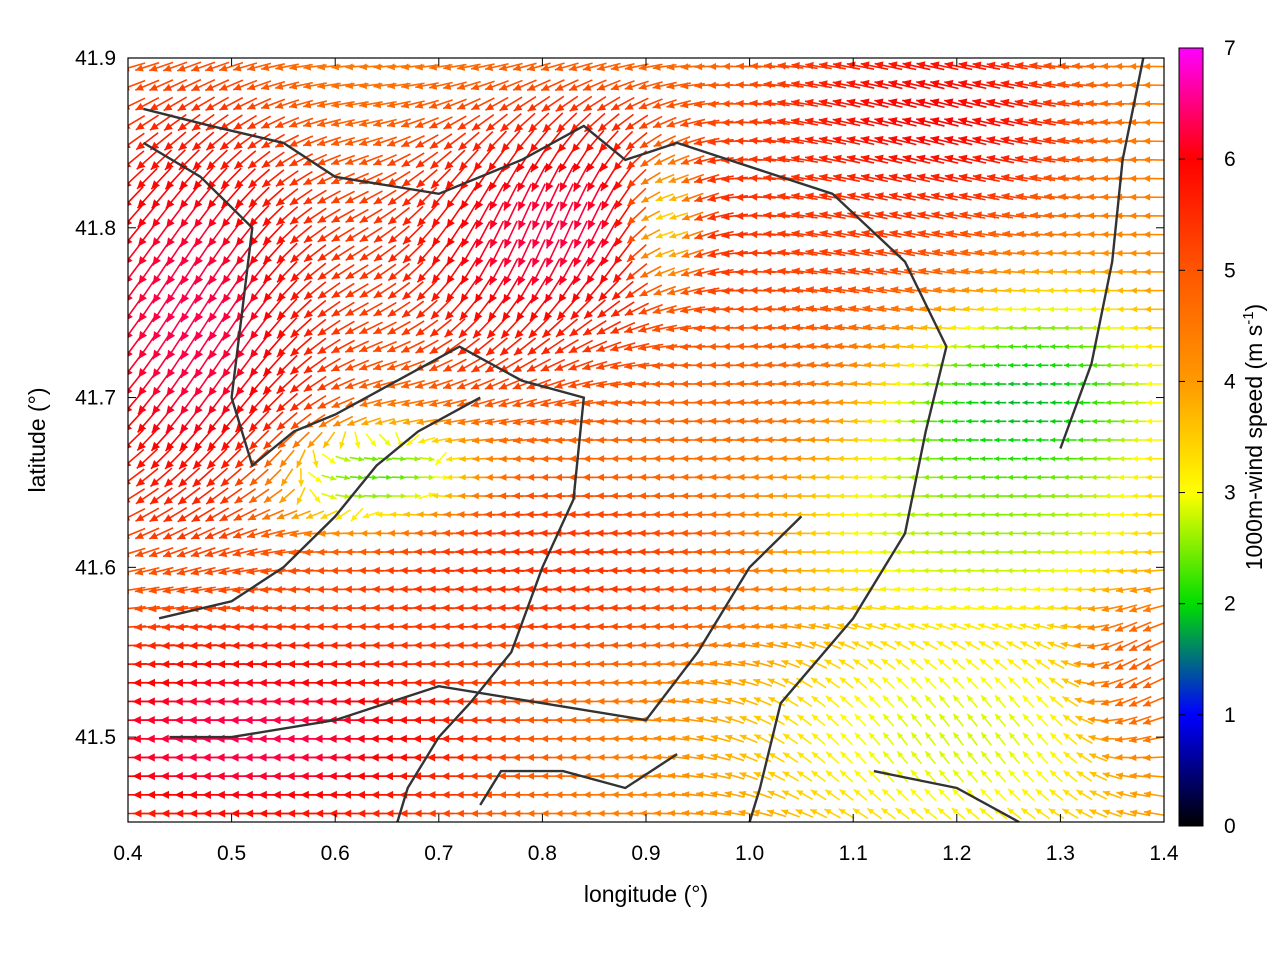 Image resolution: width=1280 pixels, height=960 pixels. What do you see at coordinates (486, 627) in the screenshot?
I see `contour-line` at bounding box center [486, 627].